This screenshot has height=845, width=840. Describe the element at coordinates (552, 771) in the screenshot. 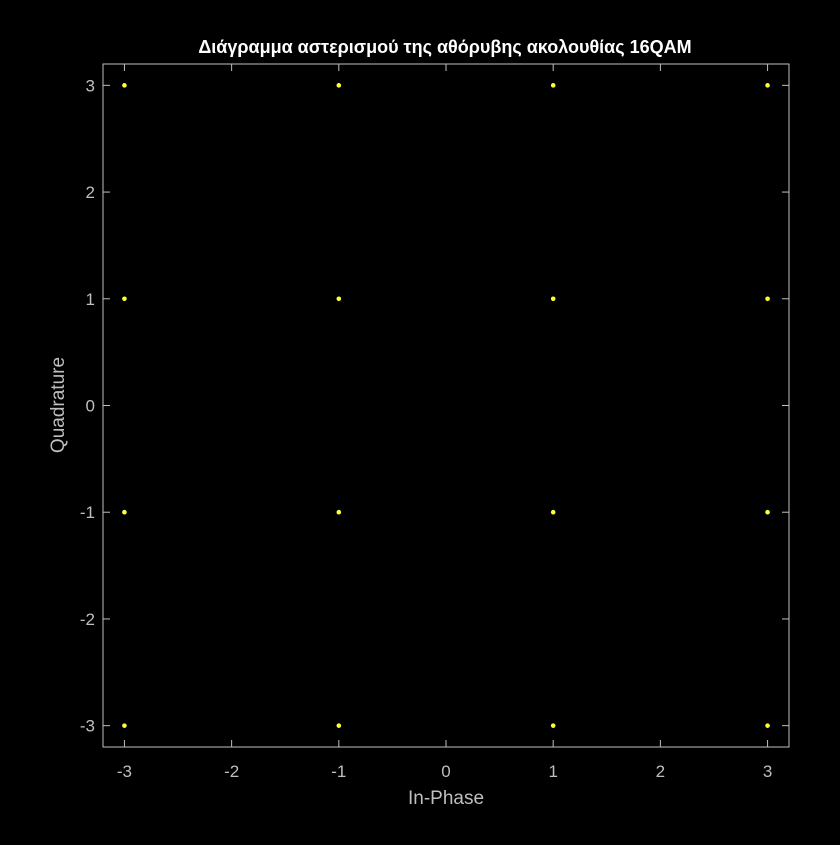

I see `x-tick-label: 1` at that location.